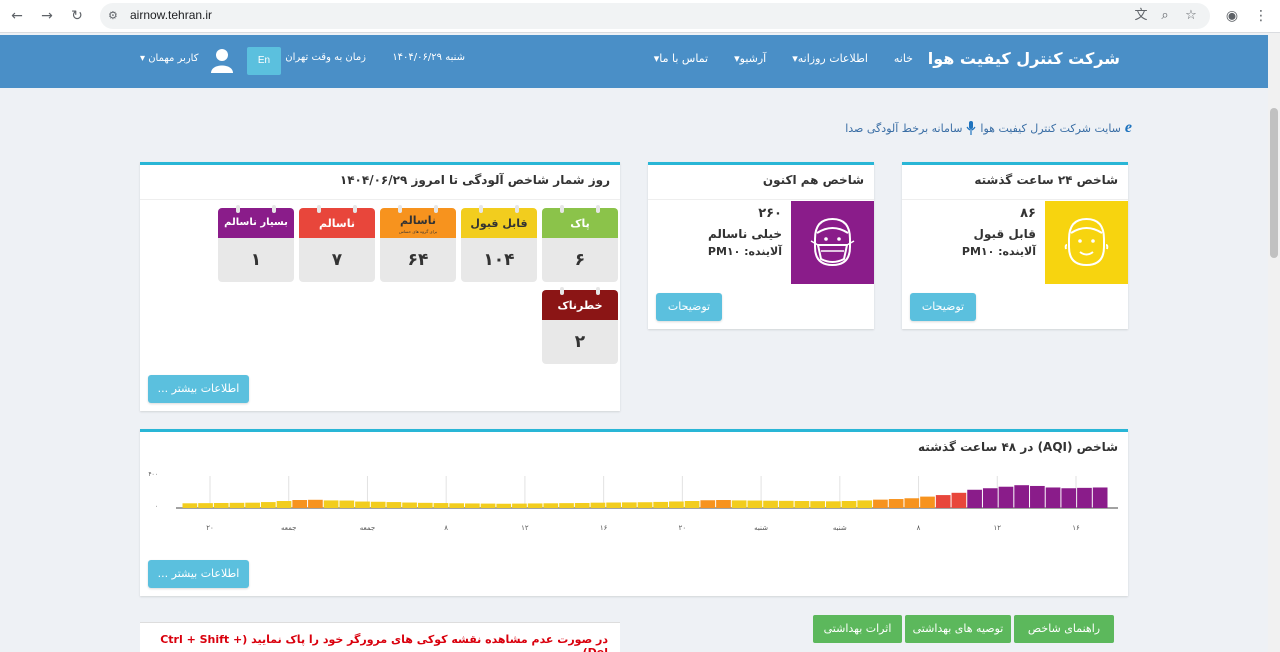  I want to click on day-card-label: پاک, so click(580, 223).